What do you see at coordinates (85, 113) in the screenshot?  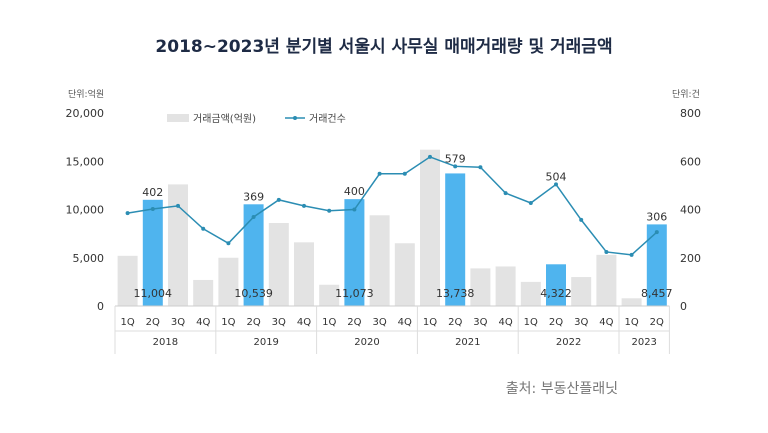 I see `left-tick-label: 20,000` at bounding box center [85, 113].